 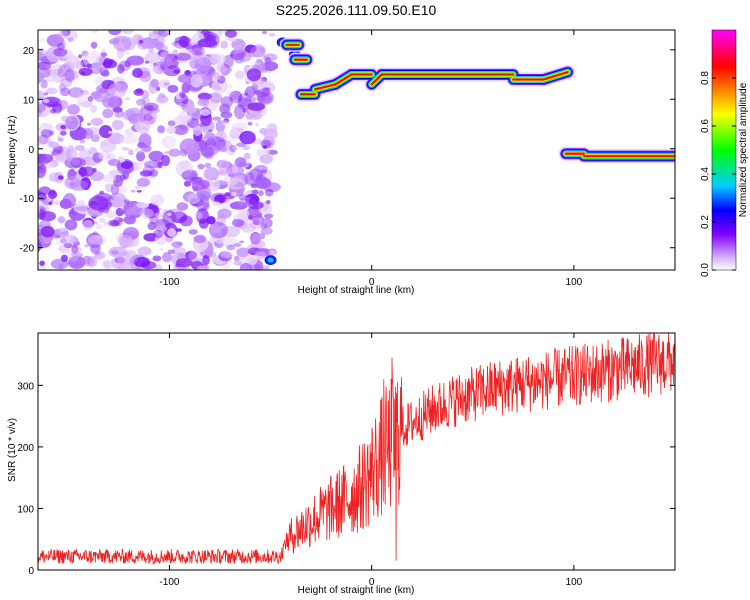 What do you see at coordinates (270, 260) in the screenshot?
I see `noise-hotspot-core` at bounding box center [270, 260].